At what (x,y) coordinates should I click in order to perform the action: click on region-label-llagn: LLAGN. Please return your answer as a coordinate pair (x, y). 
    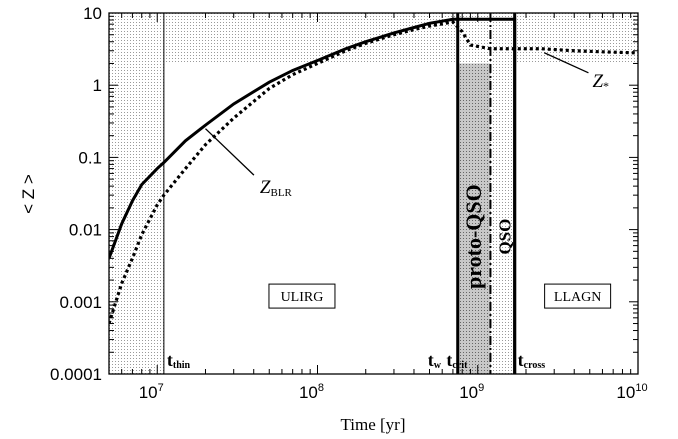
    Looking at the image, I should click on (577, 297).